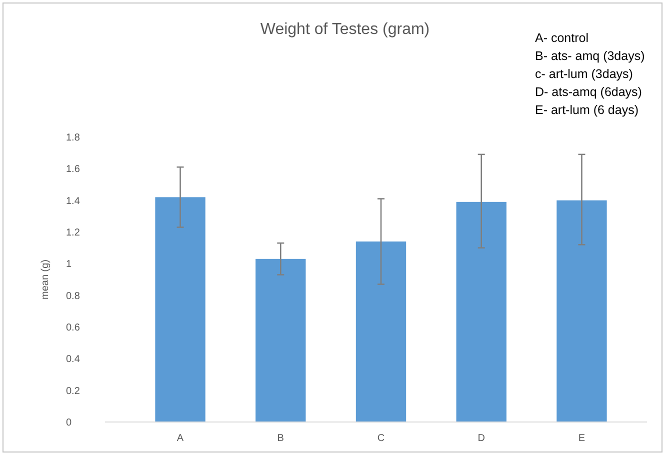 This screenshot has height=455, width=665. Describe the element at coordinates (381, 438) in the screenshot. I see `x-tick-label: C` at that location.